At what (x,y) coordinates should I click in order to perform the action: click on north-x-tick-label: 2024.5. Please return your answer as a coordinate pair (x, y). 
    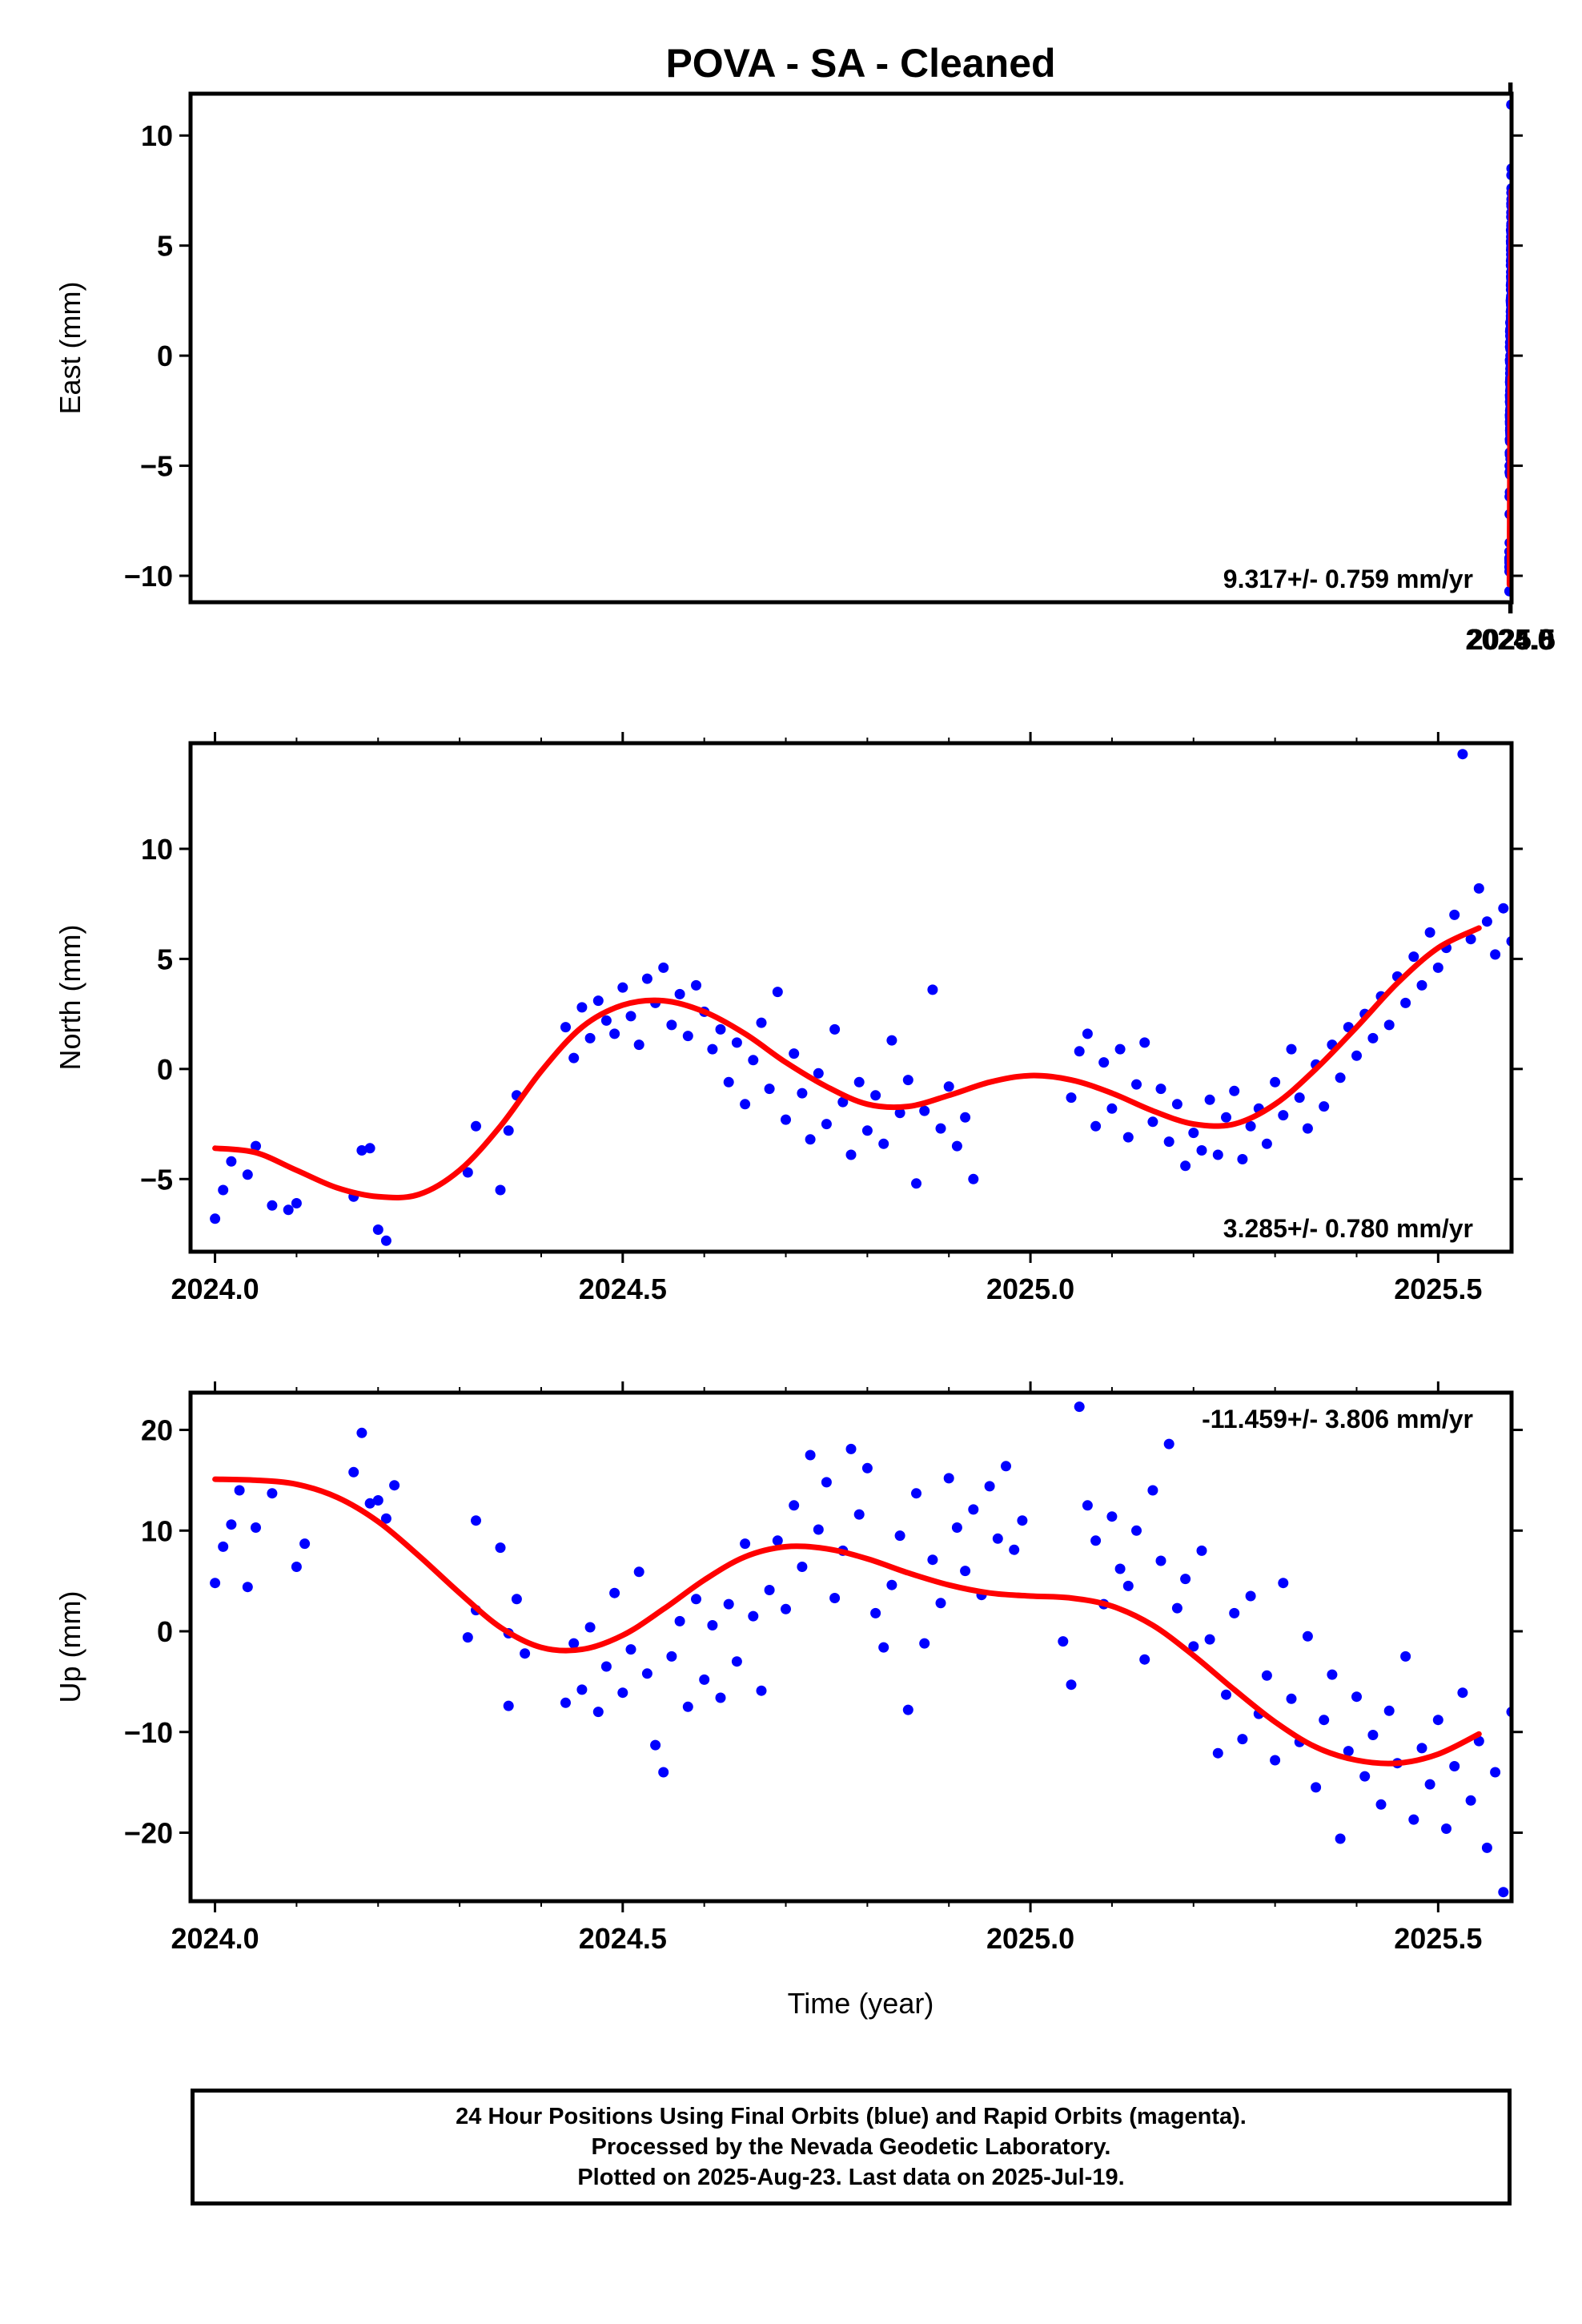
    Looking at the image, I should click on (623, 1289).